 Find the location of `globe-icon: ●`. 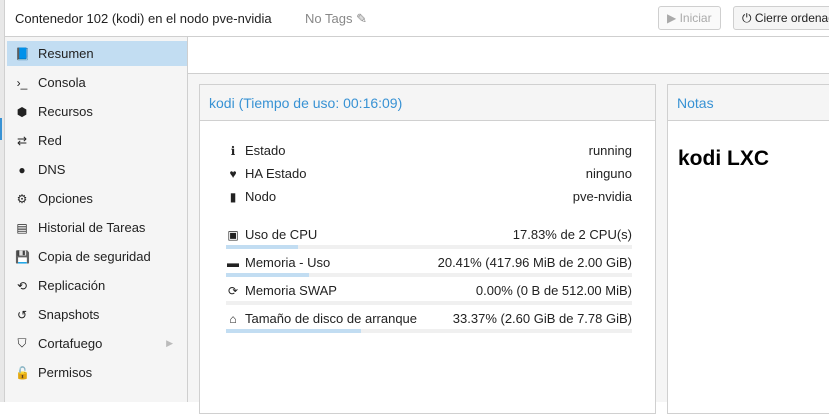

globe-icon: ● is located at coordinates (22, 169).